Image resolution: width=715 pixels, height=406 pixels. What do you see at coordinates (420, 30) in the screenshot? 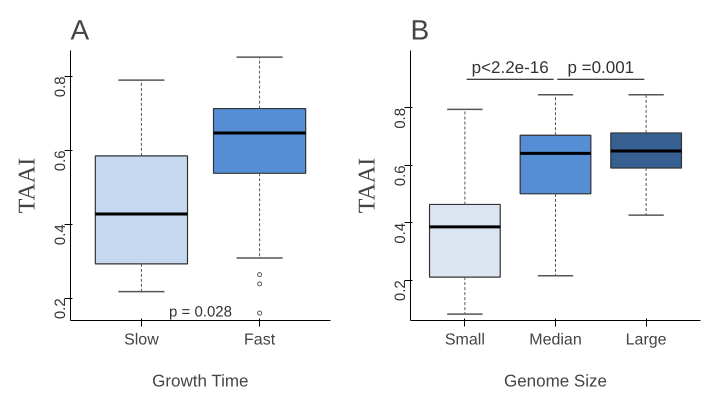
I see `chart-title: B` at bounding box center [420, 30].